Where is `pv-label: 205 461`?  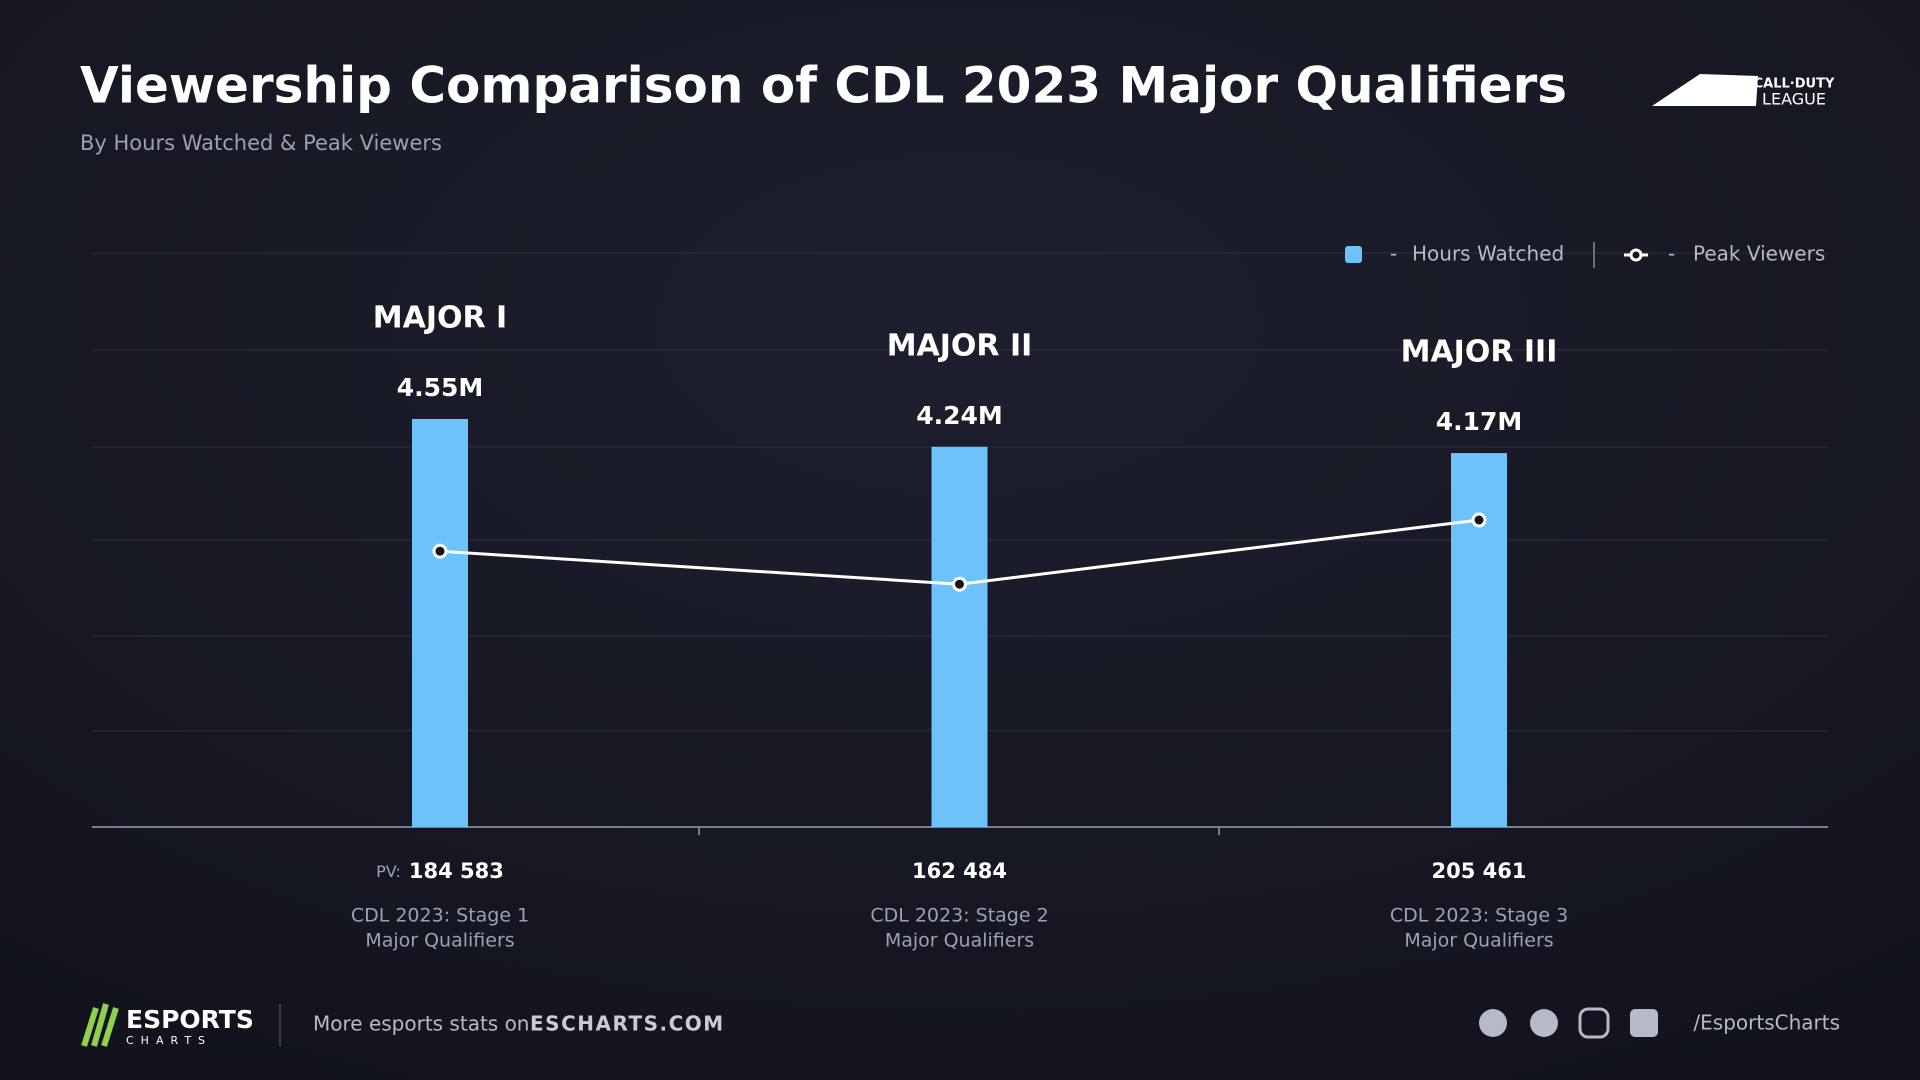 pv-label: 205 461 is located at coordinates (1479, 871).